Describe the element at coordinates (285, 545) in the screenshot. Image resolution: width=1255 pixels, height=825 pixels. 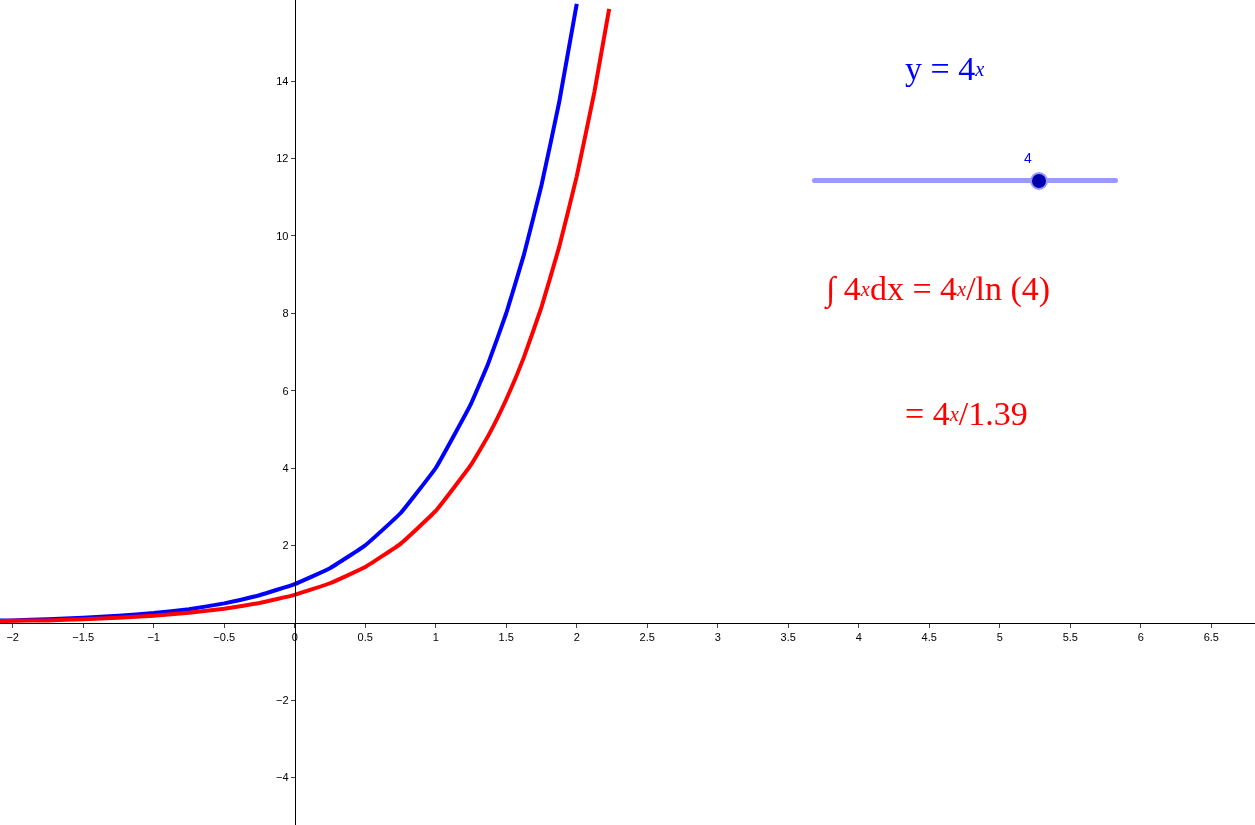
I see `y-tick-label: 2` at that location.